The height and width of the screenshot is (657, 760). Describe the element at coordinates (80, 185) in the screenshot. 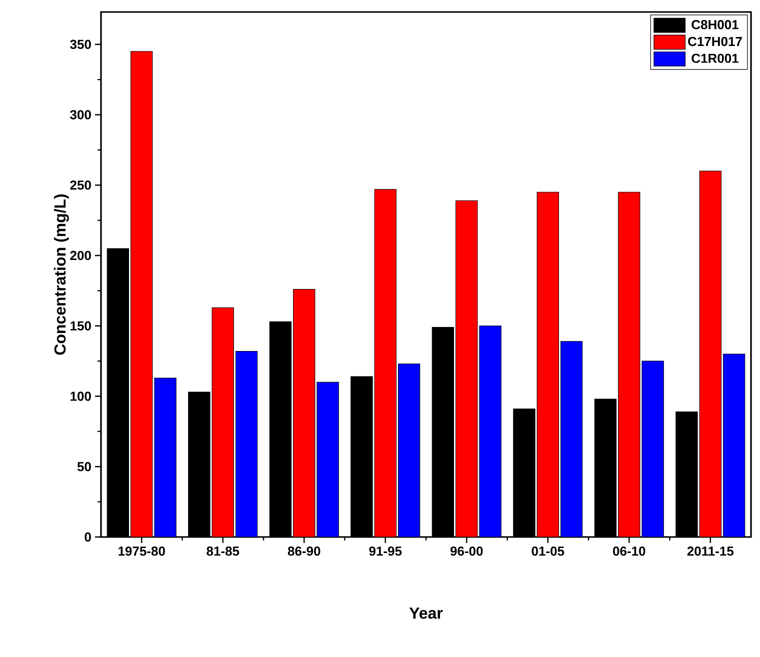

I see `y-tick-label: 250` at that location.